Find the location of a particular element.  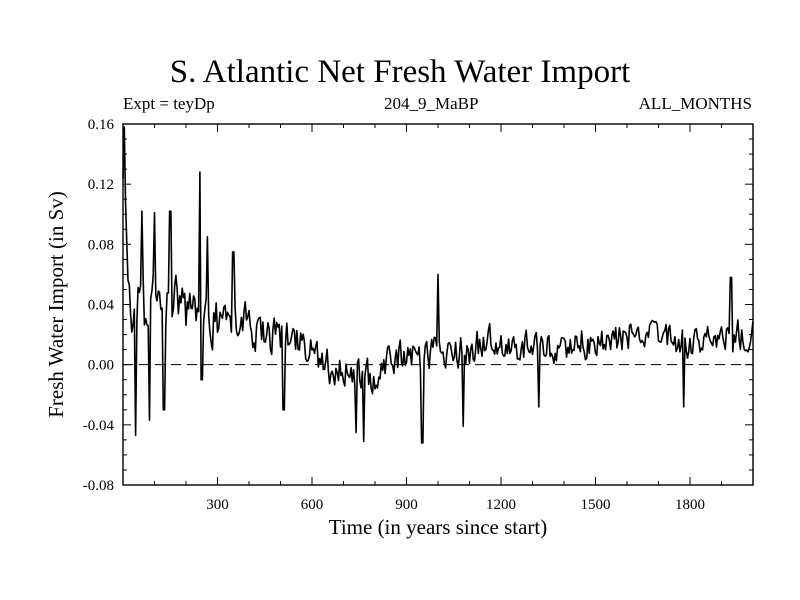

x-axis-label: Time (in years since start) is located at coordinates (438, 527).